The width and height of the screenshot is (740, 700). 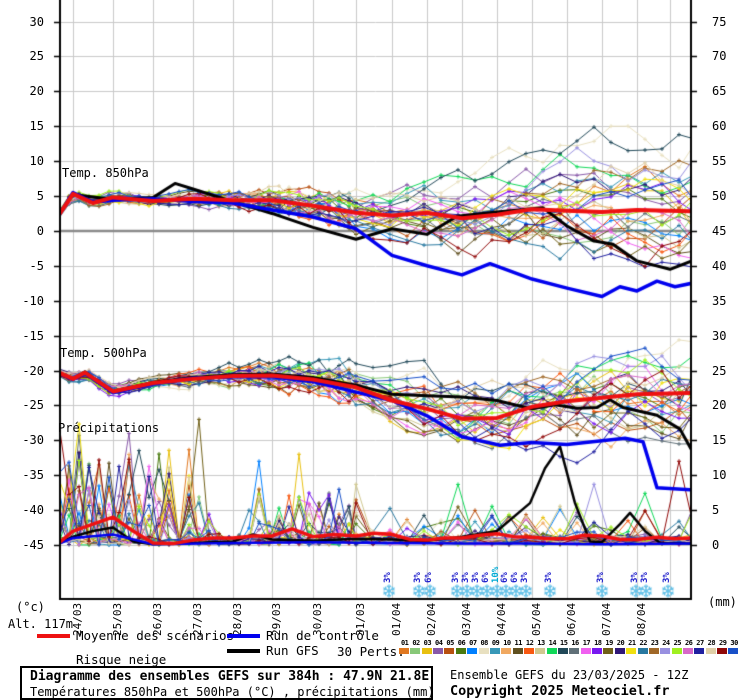 I want to click on mean-line-swatch, so click(x=53, y=636).